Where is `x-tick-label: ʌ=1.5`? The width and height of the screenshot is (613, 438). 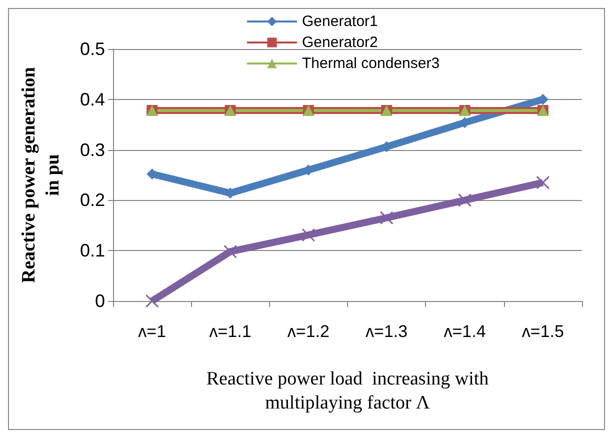
x-tick-label: ʌ=1.5 is located at coordinates (543, 331).